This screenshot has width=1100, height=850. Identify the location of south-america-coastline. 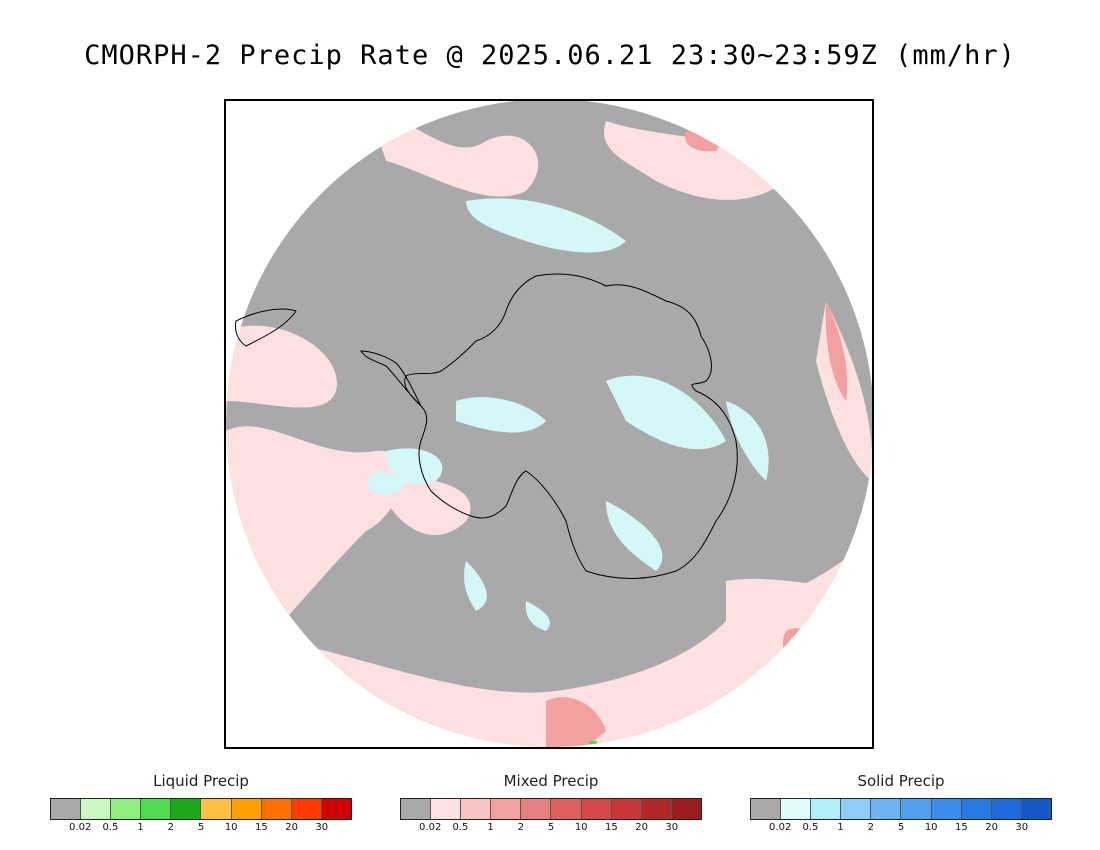
(266, 327).